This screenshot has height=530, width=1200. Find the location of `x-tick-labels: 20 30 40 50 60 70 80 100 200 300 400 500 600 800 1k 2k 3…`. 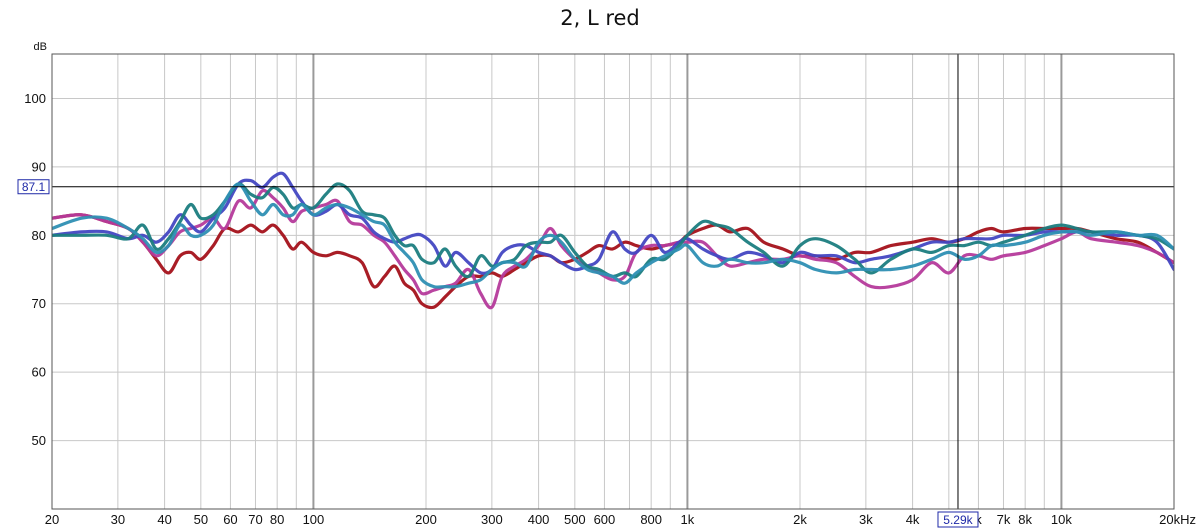

x-tick-labels: 20 30 40 50 60 70 80 100 200 300 400 500 600 800 1k 2k 3… is located at coordinates (620, 519).